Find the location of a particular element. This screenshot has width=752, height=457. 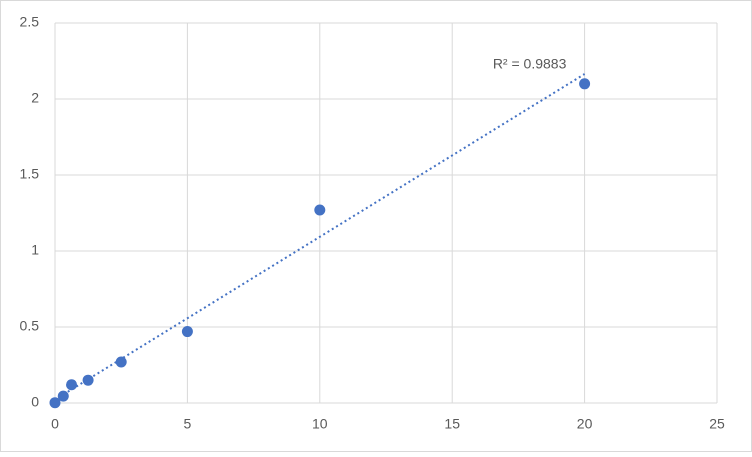

y-tick-label: 2.5 is located at coordinates (30, 22).